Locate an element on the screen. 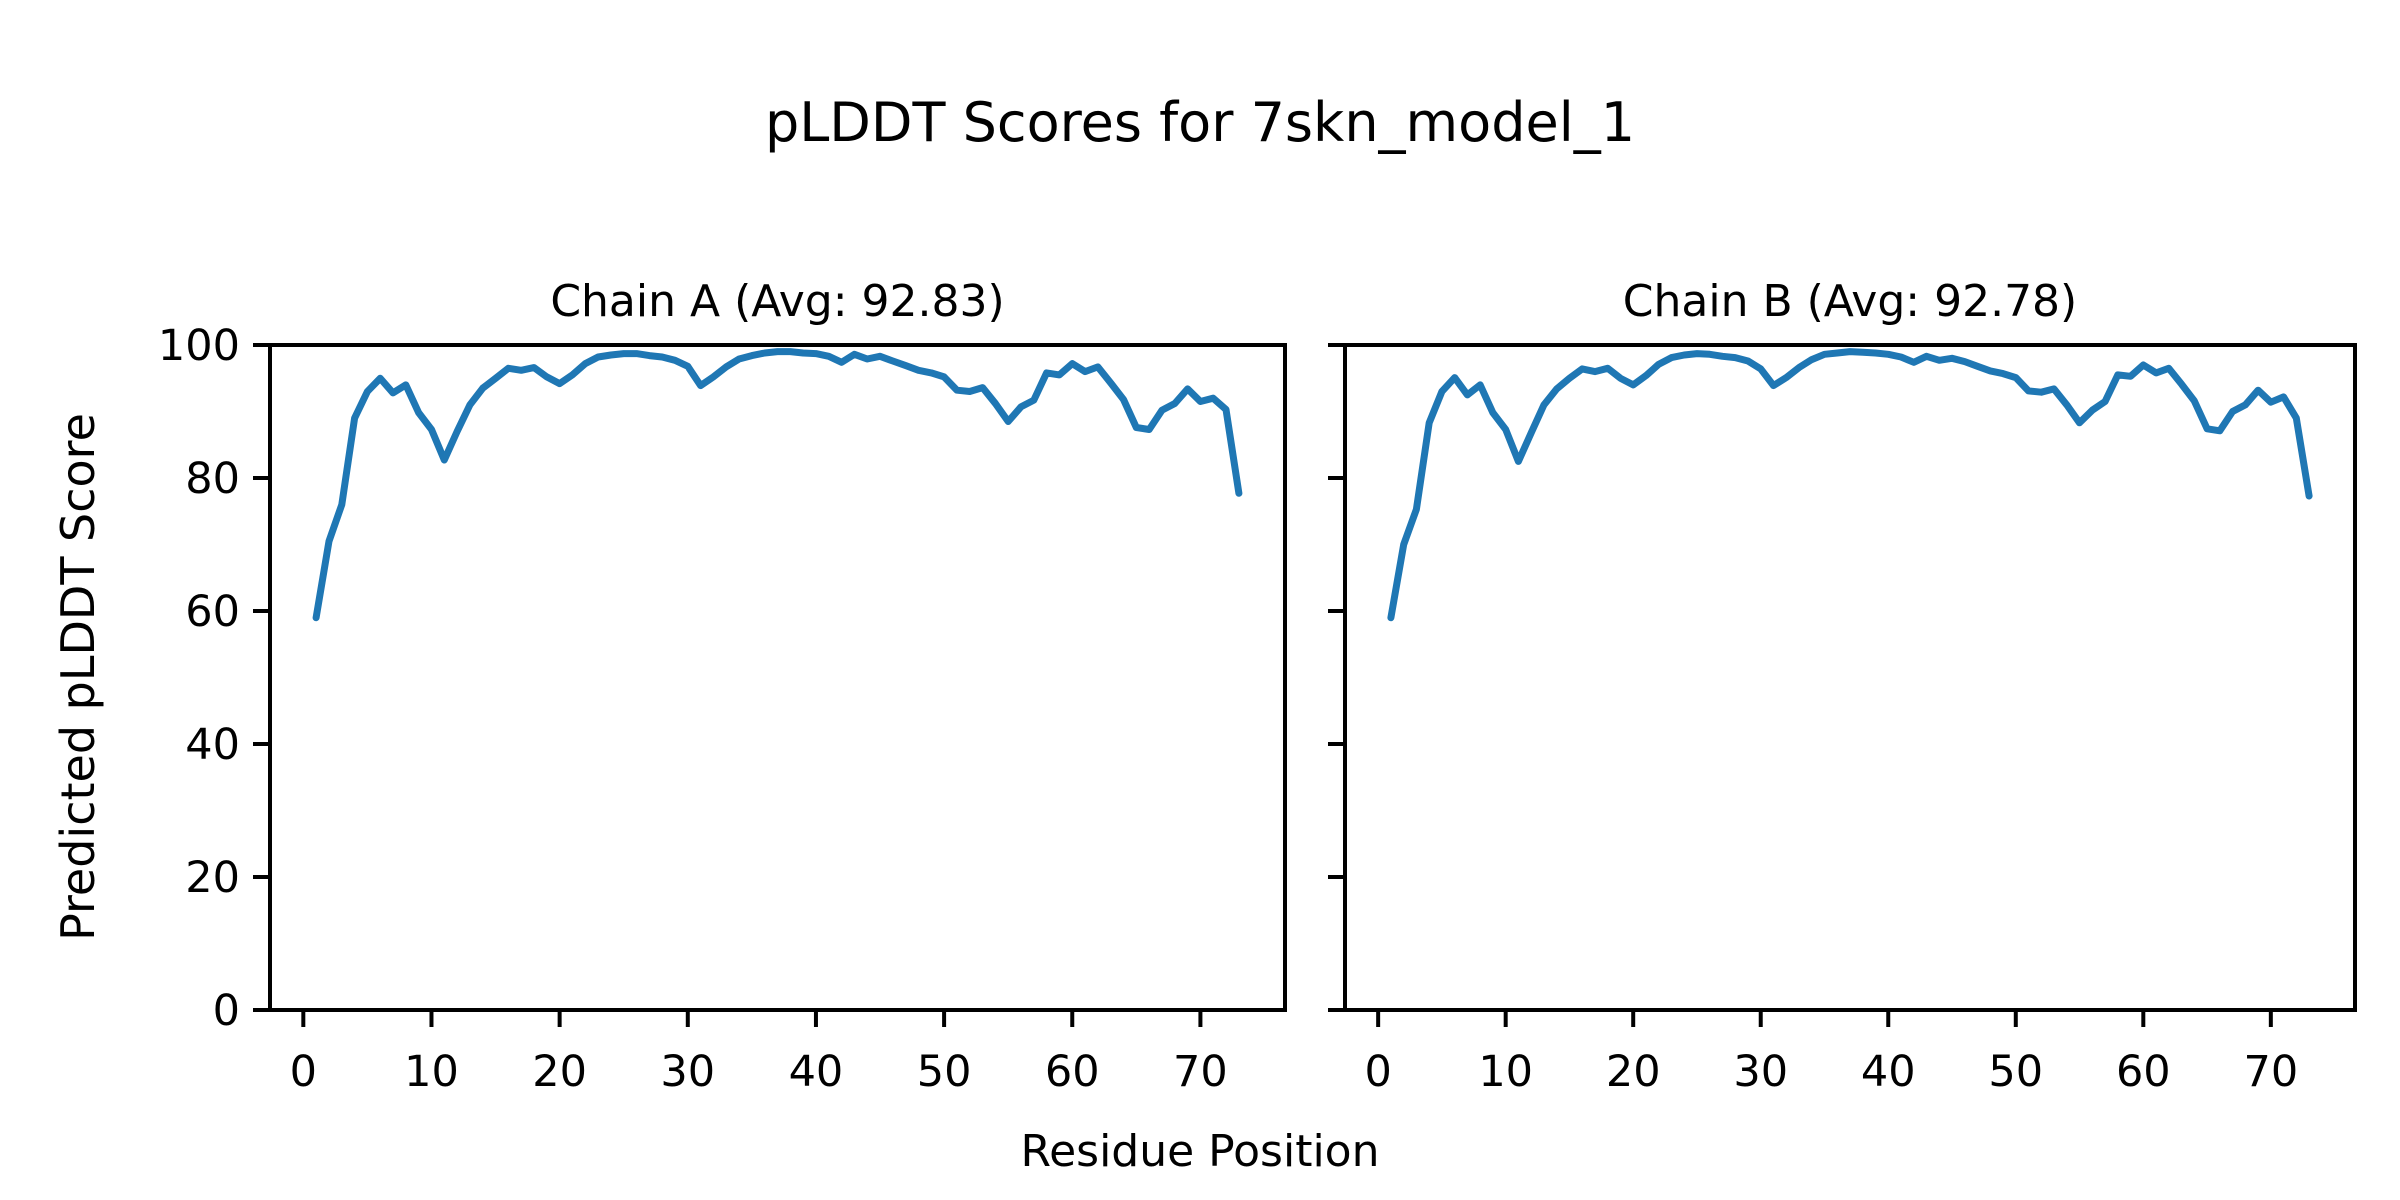 The width and height of the screenshot is (2400, 1200). x-axis-label: Residue Position is located at coordinates (1200, 1151).